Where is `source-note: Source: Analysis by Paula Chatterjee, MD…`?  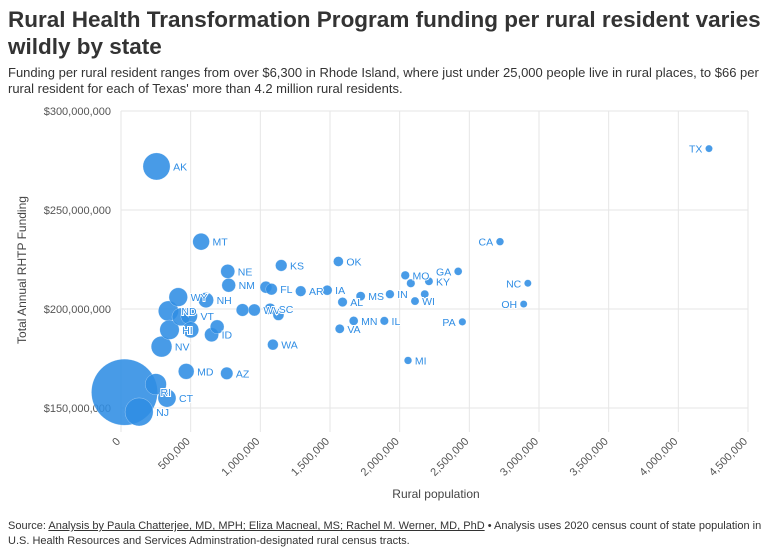 source-note: Source: Analysis by Paula Chatterjee, MD… is located at coordinates (385, 534).